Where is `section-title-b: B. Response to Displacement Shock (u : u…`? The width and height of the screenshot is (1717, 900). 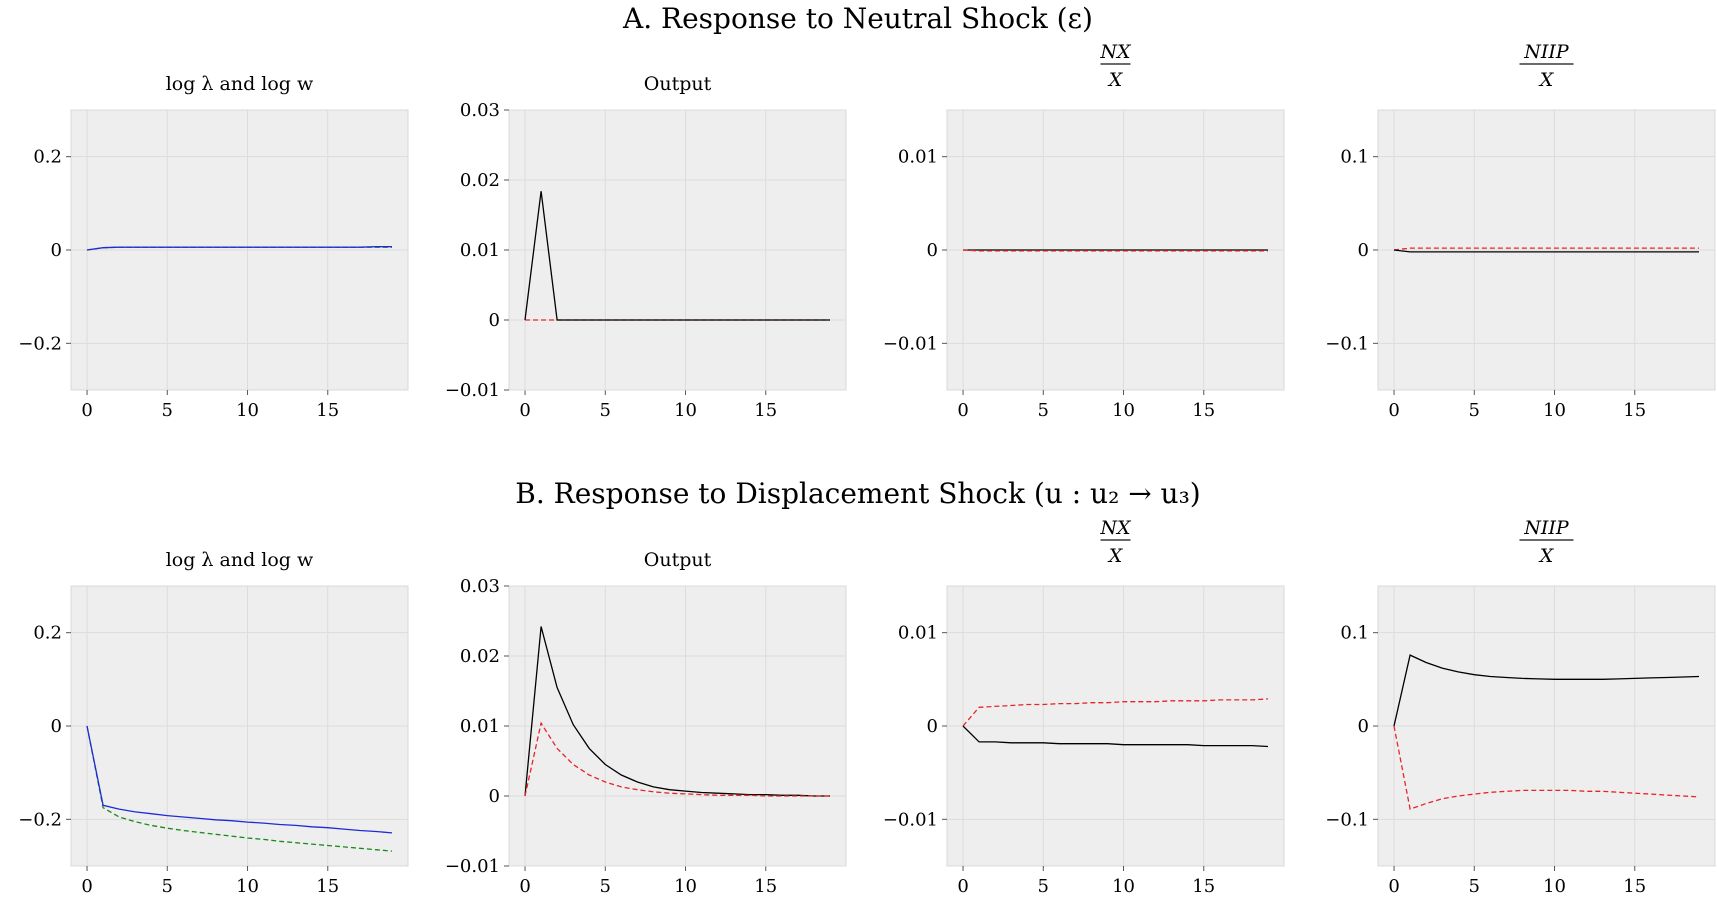 section-title-b: B. Response to Displacement Shock (u : u… is located at coordinates (857, 493).